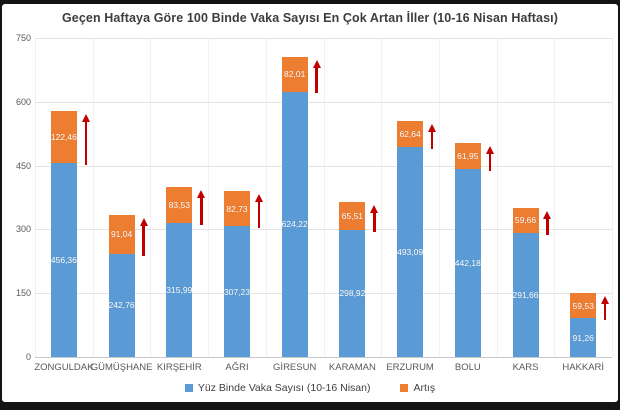 Image resolution: width=620 pixels, height=410 pixels. I want to click on segment-cases: 624,22, so click(294, 224).